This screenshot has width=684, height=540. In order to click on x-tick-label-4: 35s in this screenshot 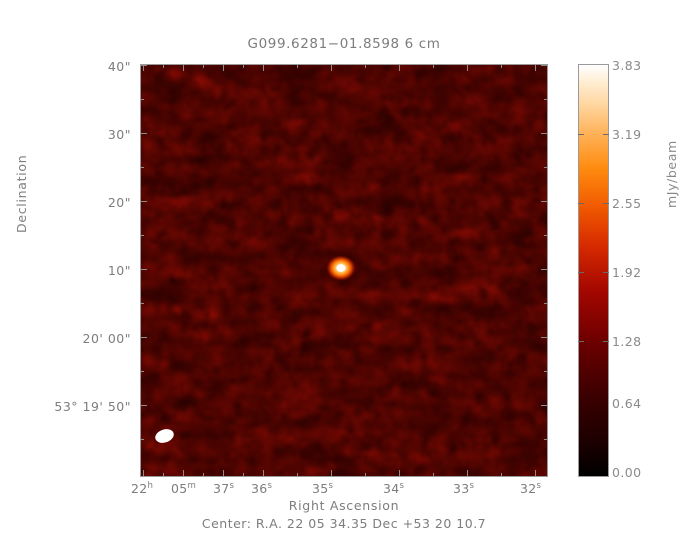, I will do `click(322, 489)`.